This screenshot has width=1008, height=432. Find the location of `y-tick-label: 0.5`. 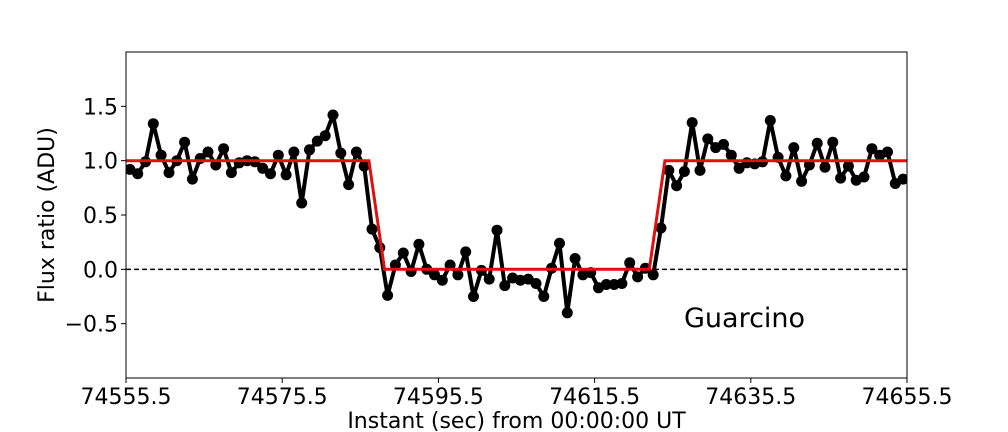

y-tick-label: 0.5 is located at coordinates (100, 216).